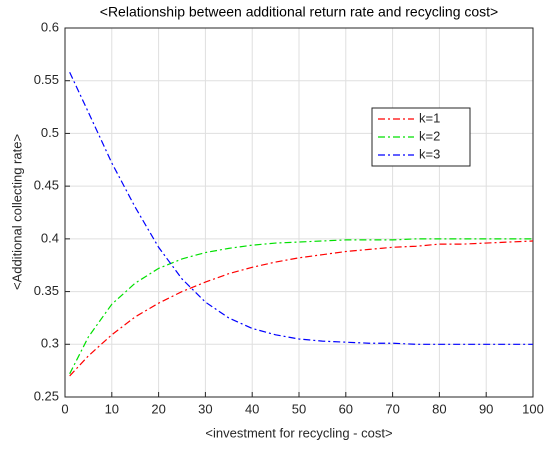  I want to click on x-tick-label: 90, so click(486, 408).